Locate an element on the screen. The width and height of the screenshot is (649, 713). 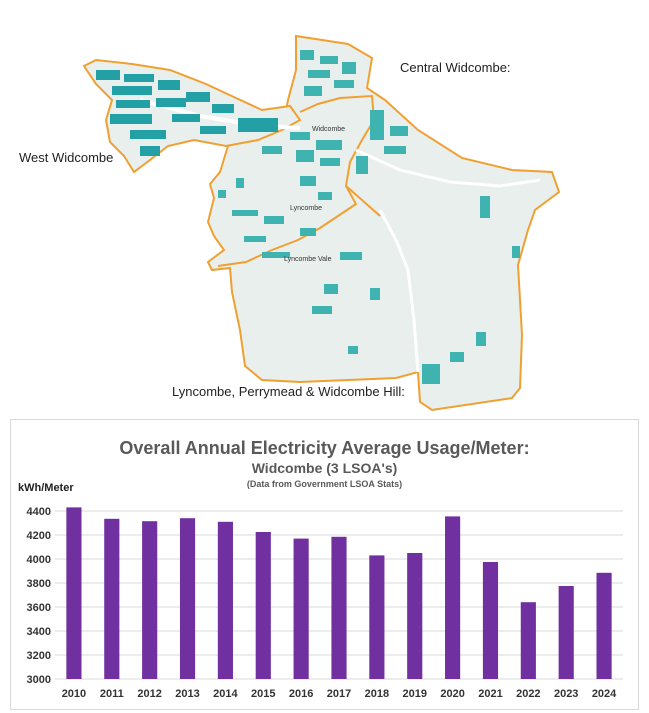
y-tick-label: 4000 is located at coordinates (39, 560).